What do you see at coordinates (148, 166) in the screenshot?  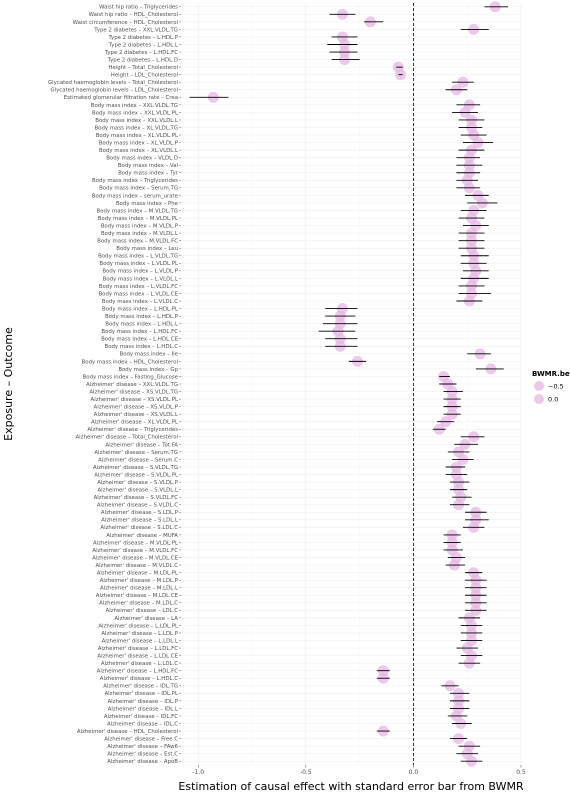 I see `y-label-21: Body mass index – Val` at bounding box center [148, 166].